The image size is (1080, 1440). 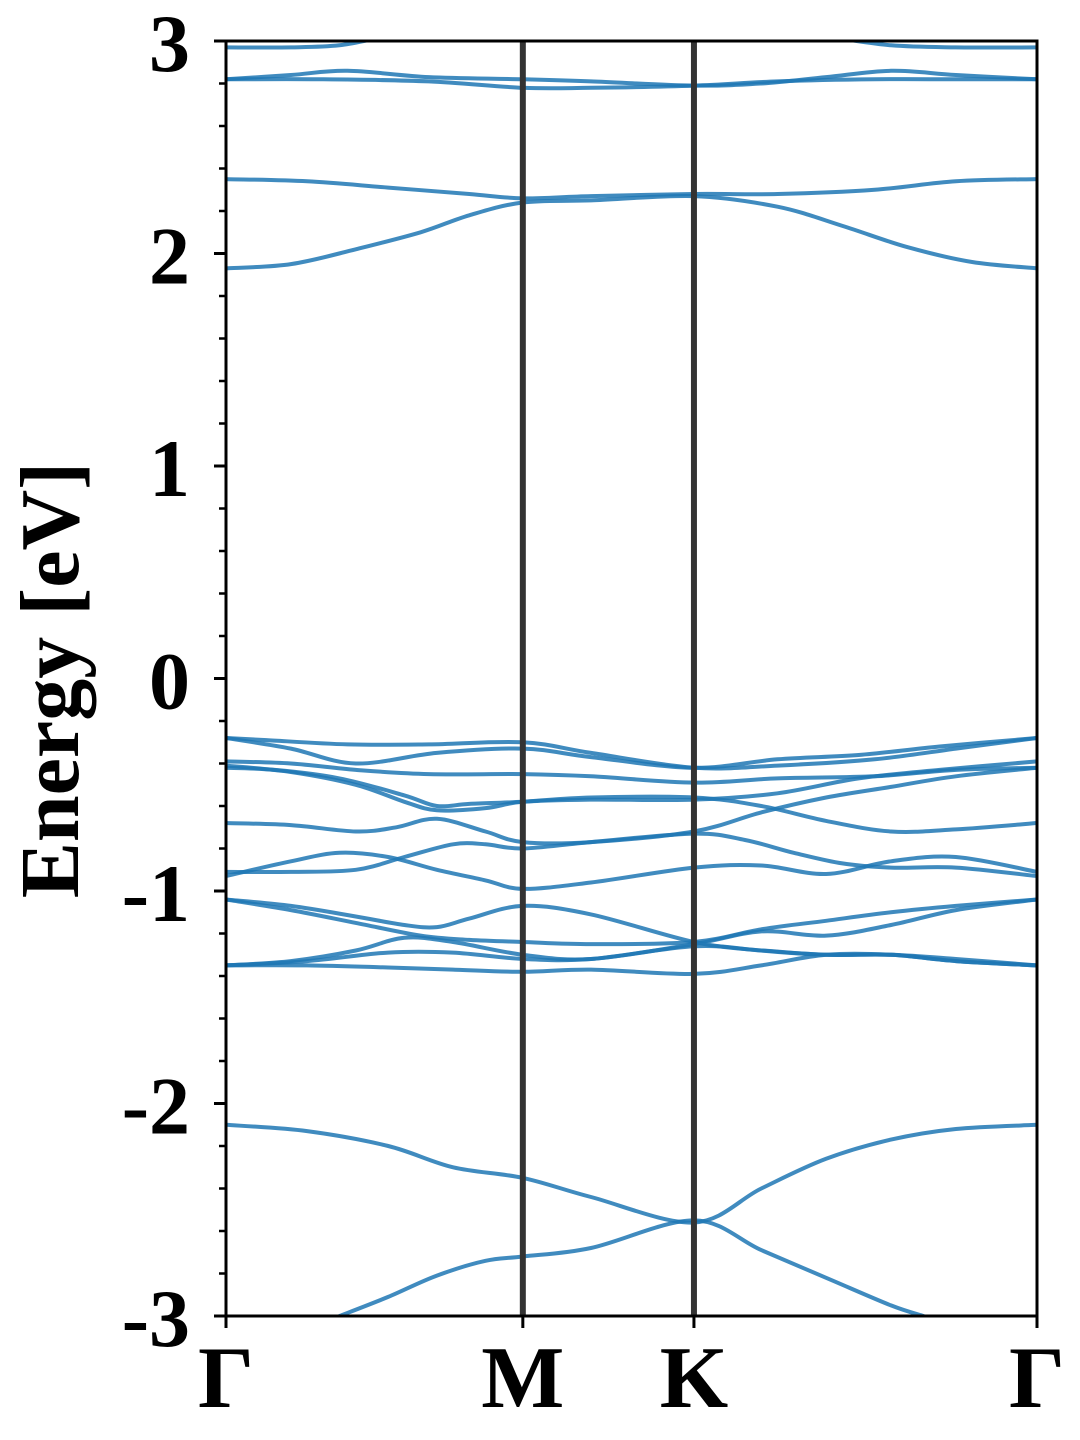 I want to click on y-ticks: -3 -2 -1 0 1 2 3, so click(x=174, y=682).